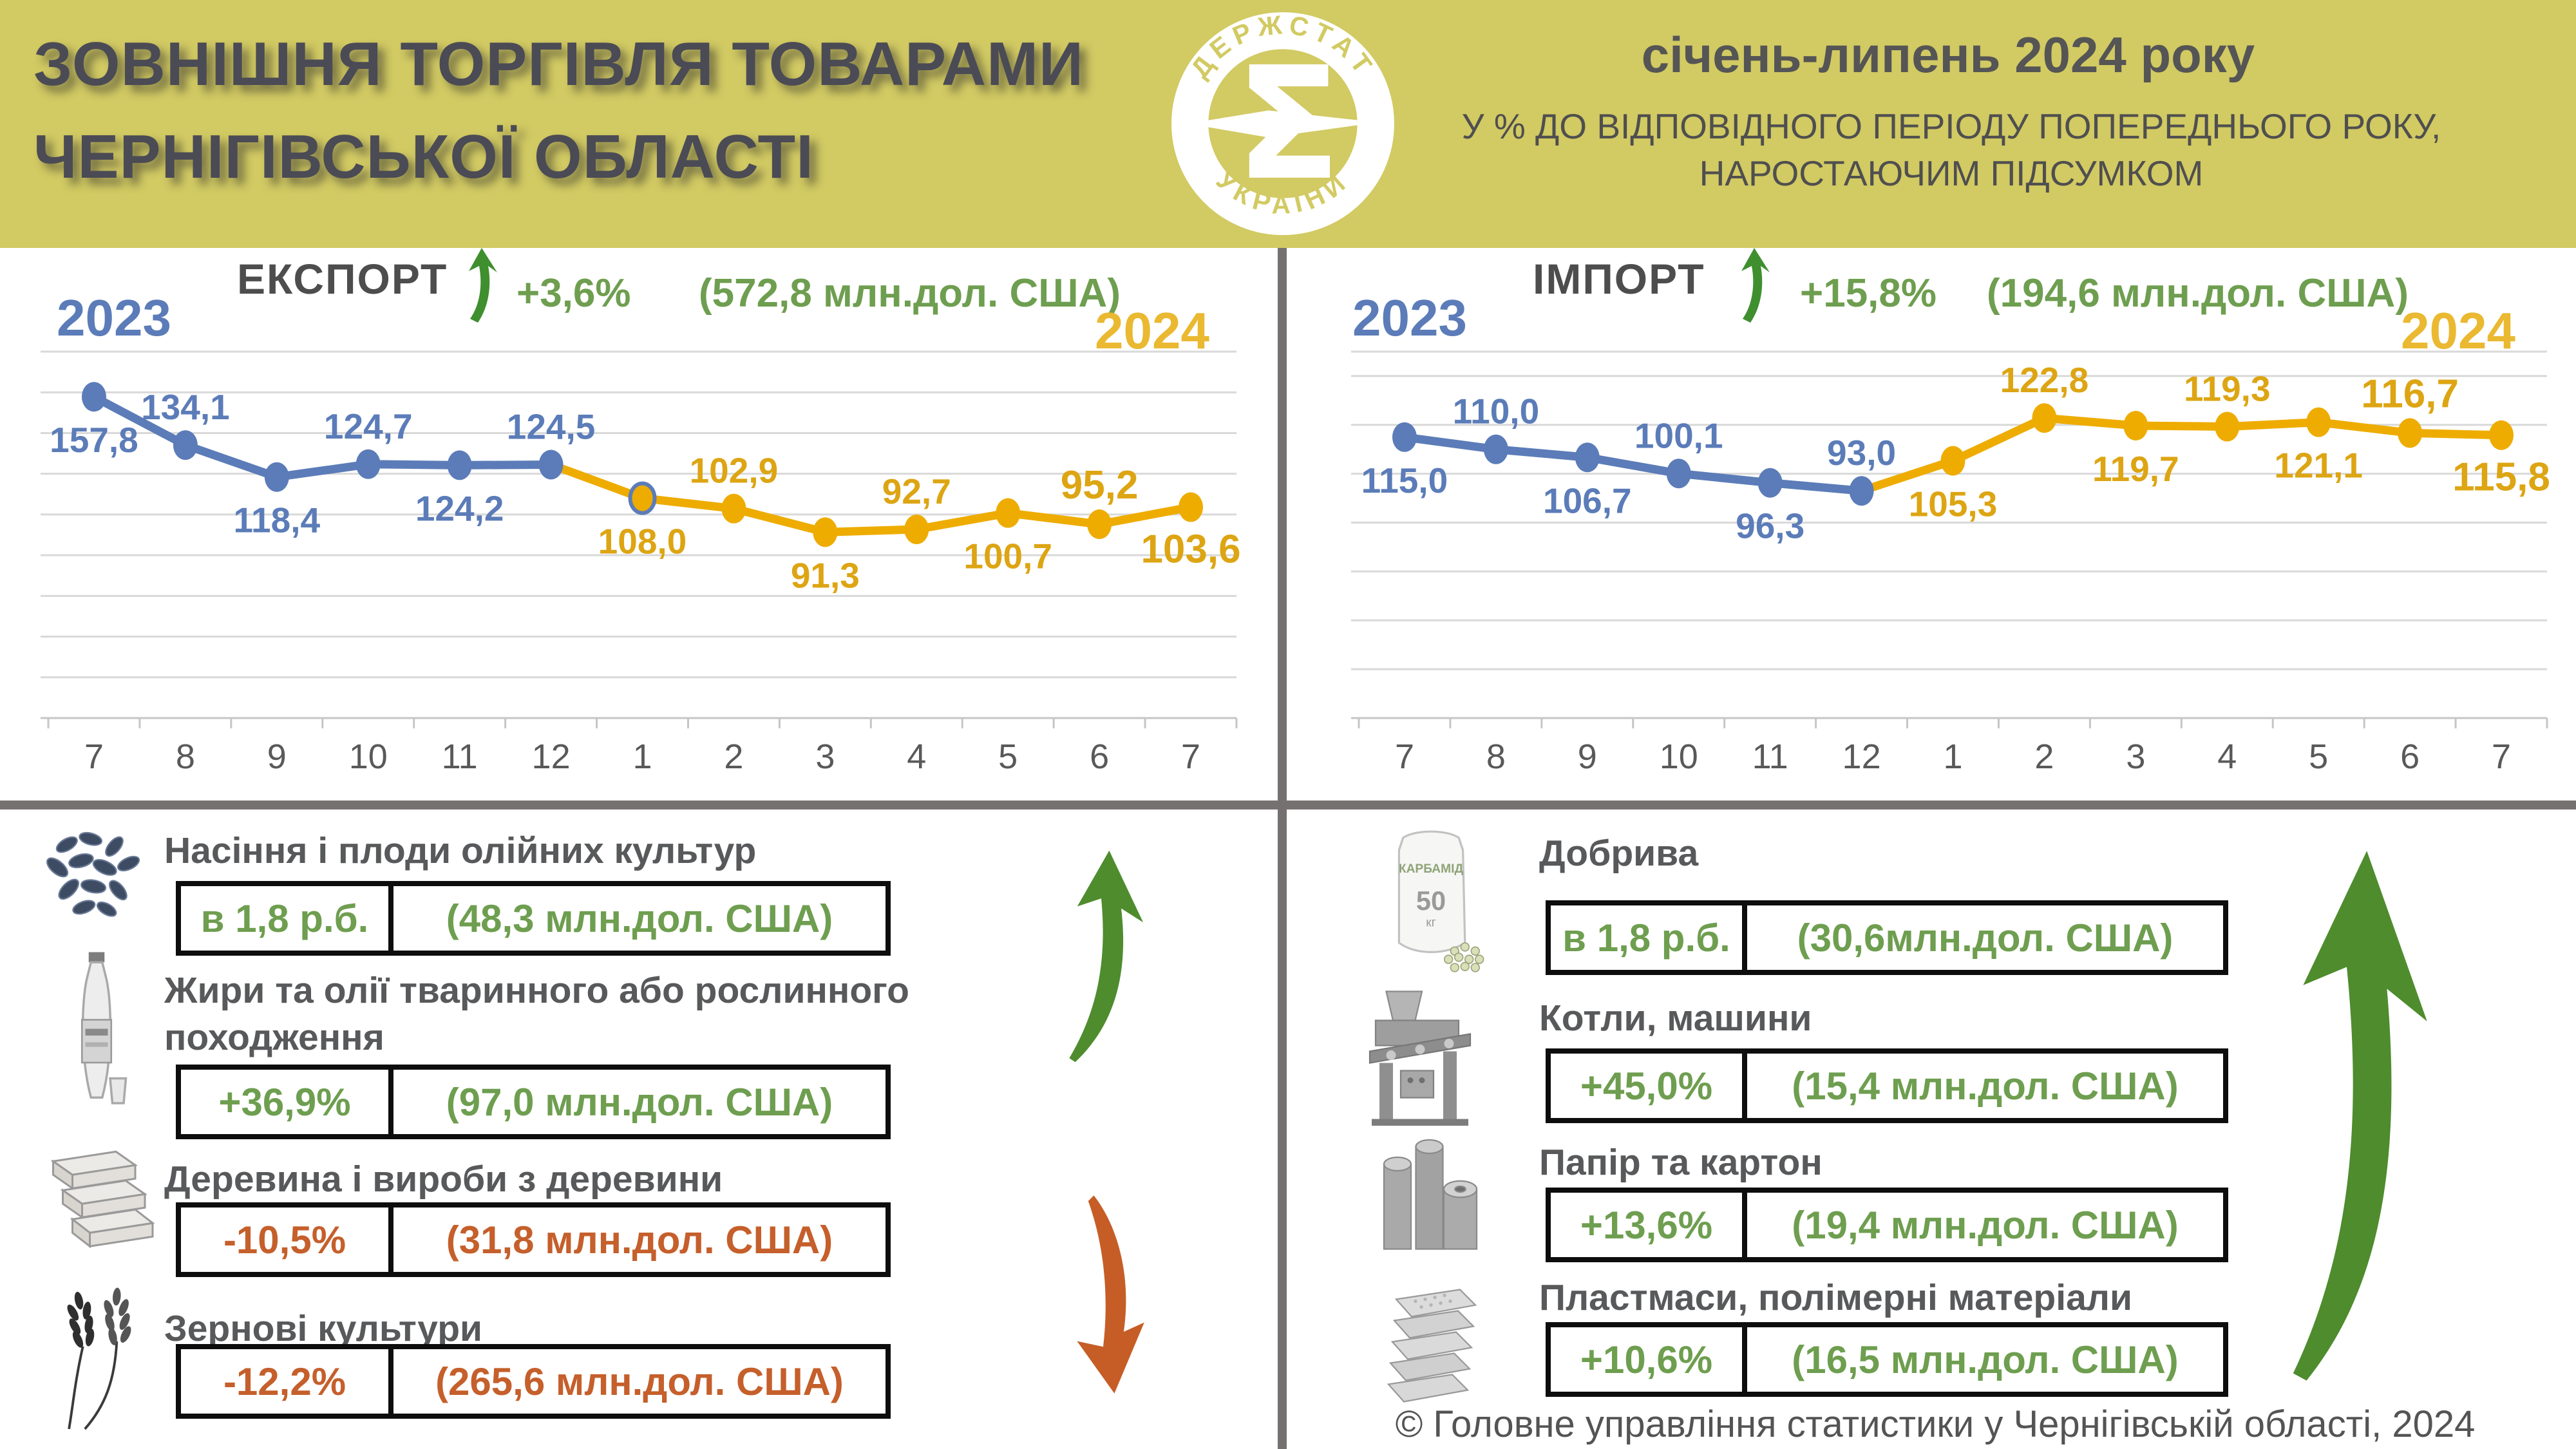 Image resolution: width=2576 pixels, height=1449 pixels. Describe the element at coordinates (287, 1102) in the screenshot. I see `goods-change: +36,9%` at that location.